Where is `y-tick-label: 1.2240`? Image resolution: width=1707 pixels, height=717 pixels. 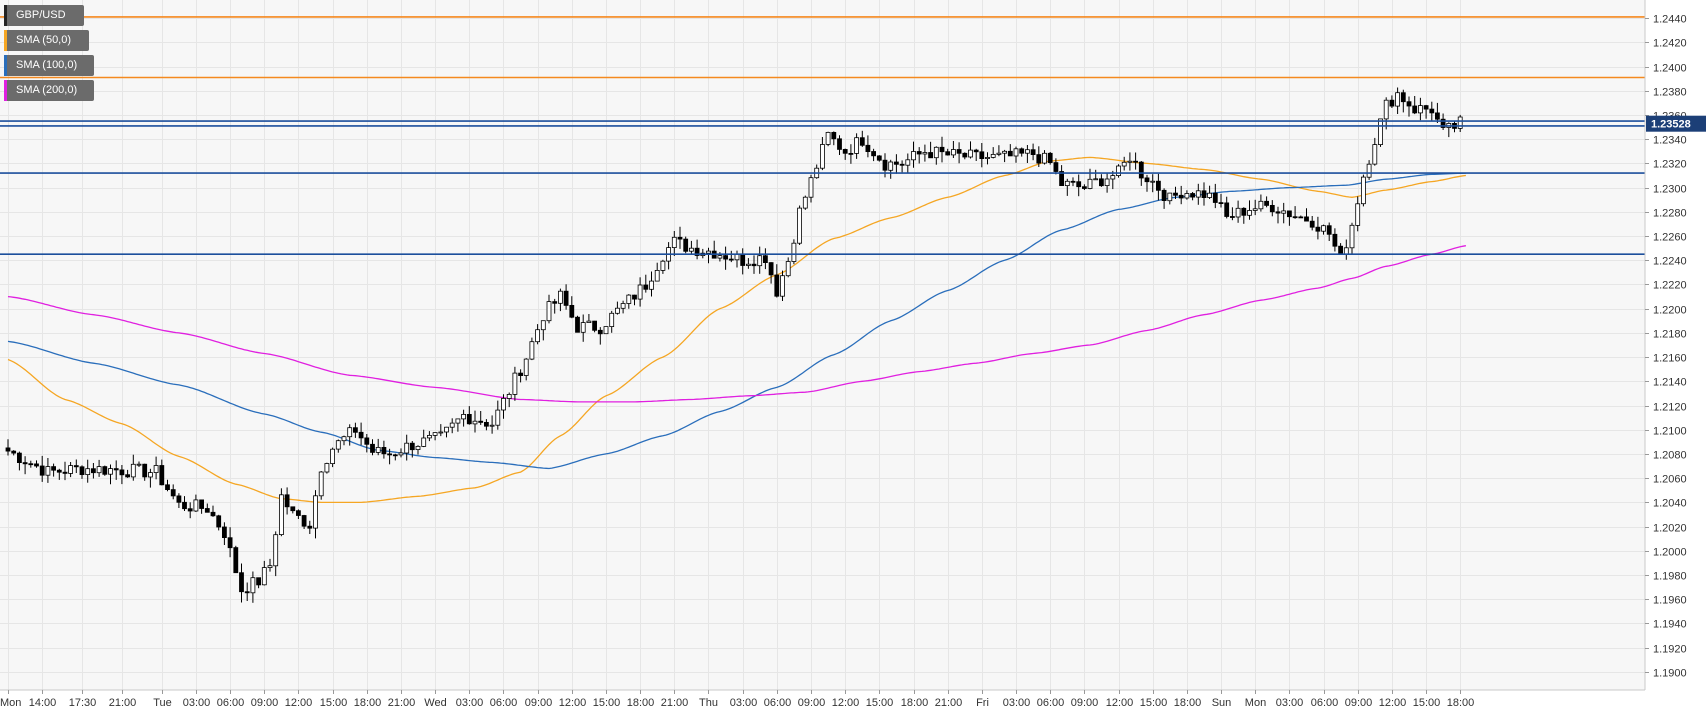
y-tick-label: 1.2240 is located at coordinates (1670, 262).